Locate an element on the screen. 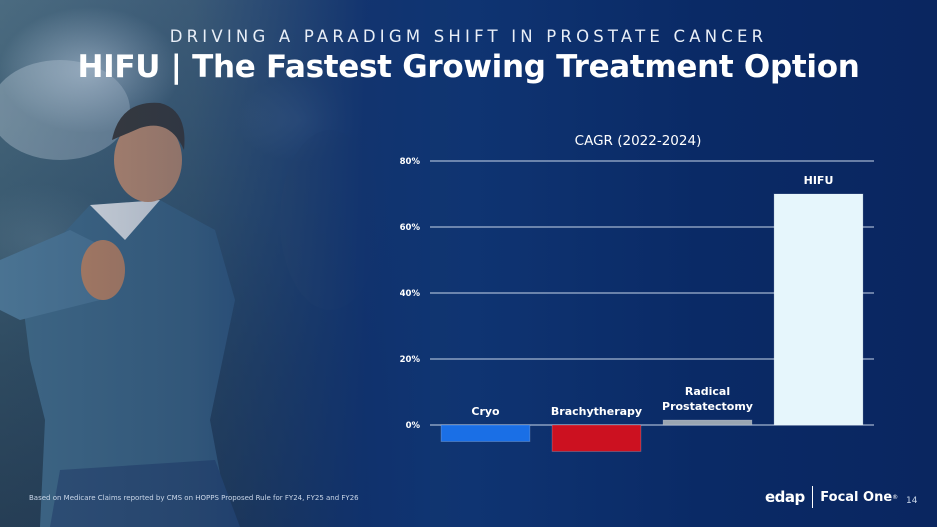  registered-mark: ® is located at coordinates (895, 497).